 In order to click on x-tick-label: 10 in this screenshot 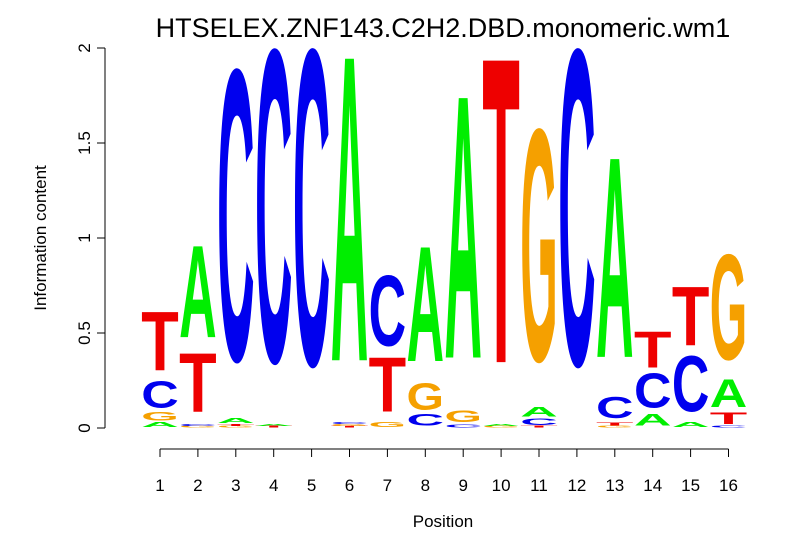, I will do `click(501, 485)`.